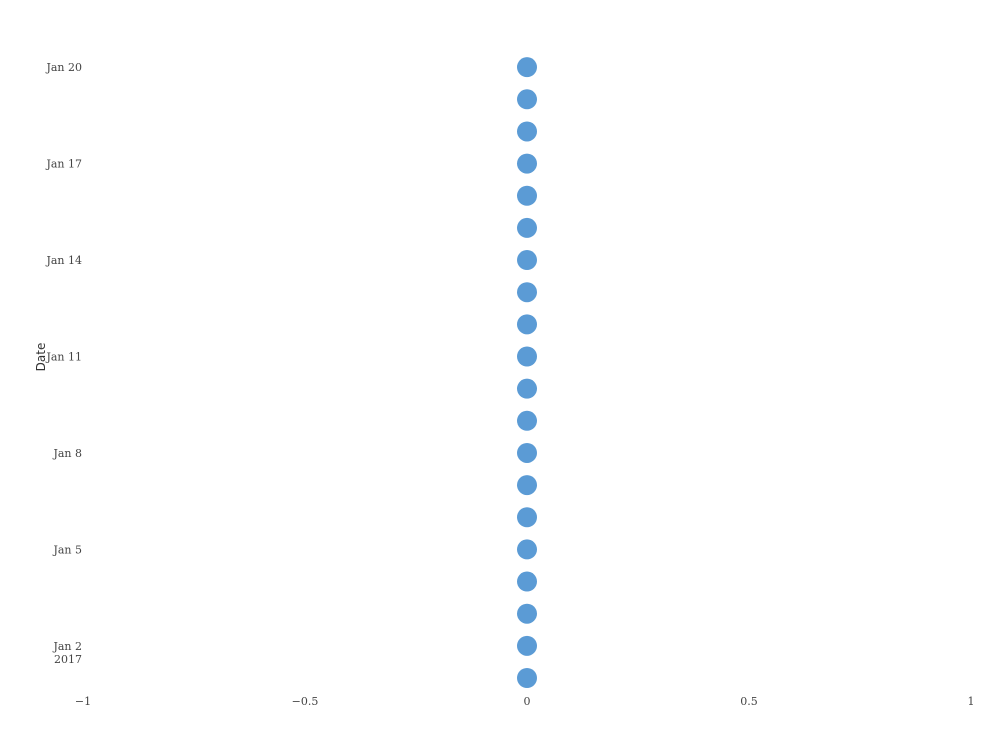 The image size is (992, 744). I want to click on y-tick-label: Jan 8, so click(67, 453).